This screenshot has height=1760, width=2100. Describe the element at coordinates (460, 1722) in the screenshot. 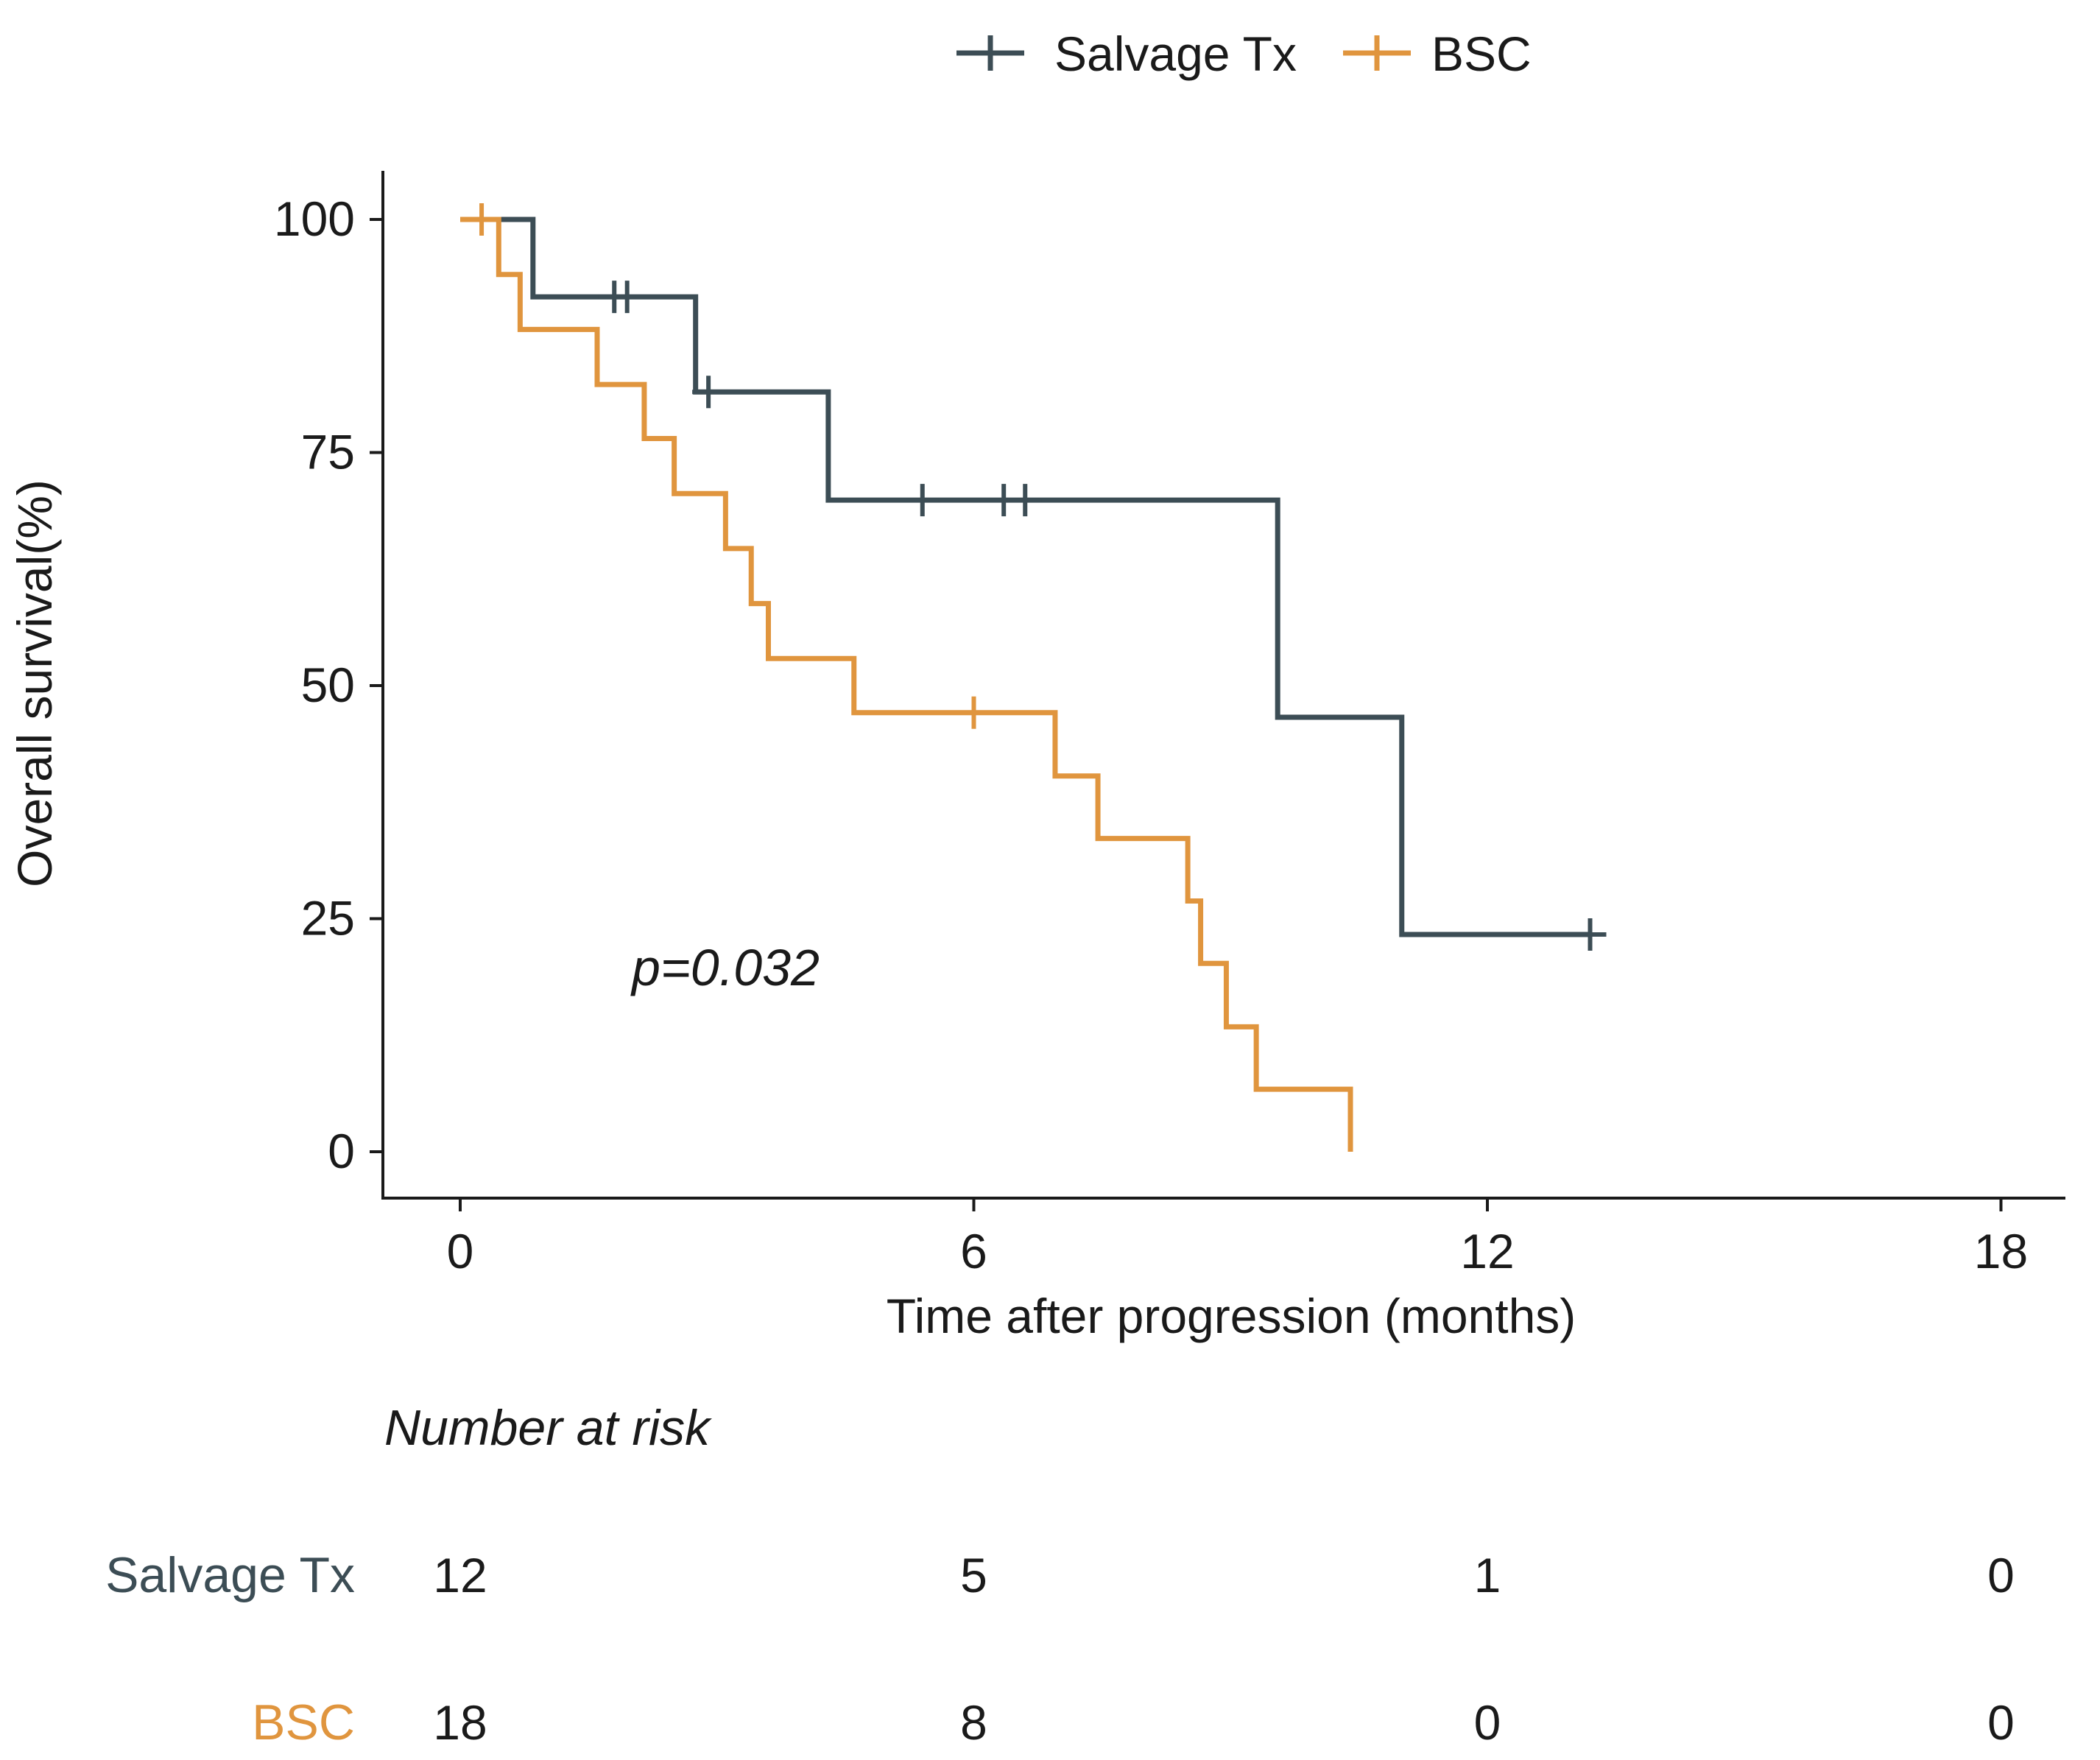

I see `risk-count: 18` at that location.